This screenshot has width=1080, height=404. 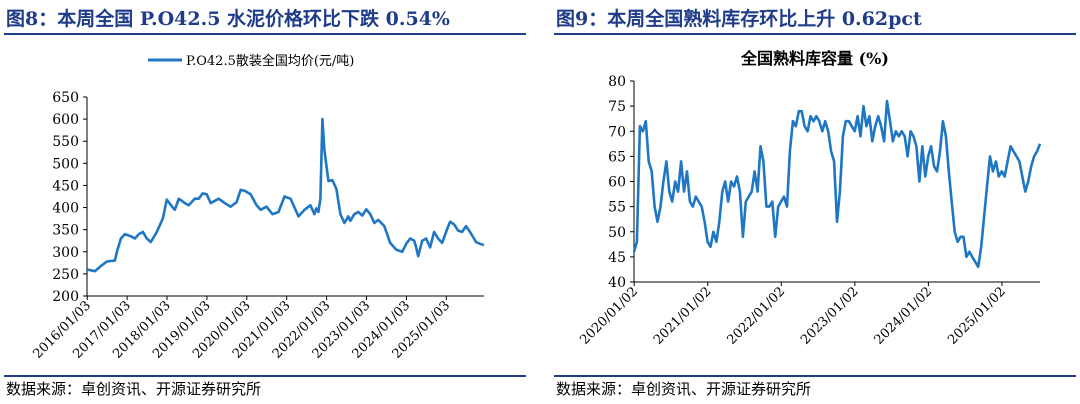 What do you see at coordinates (65, 209) in the screenshot?
I see `y-tick-label: 400` at bounding box center [65, 209].